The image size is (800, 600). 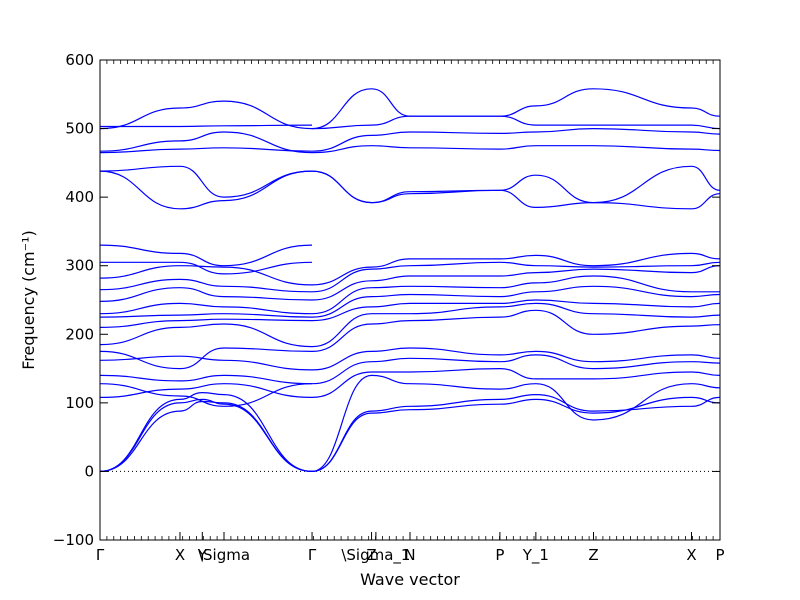 I want to click on x-axis-ticks: Γ X Y\Sigma Γ Z\Sigma_1N P Y_1 Z X P, so click(x=410, y=548).